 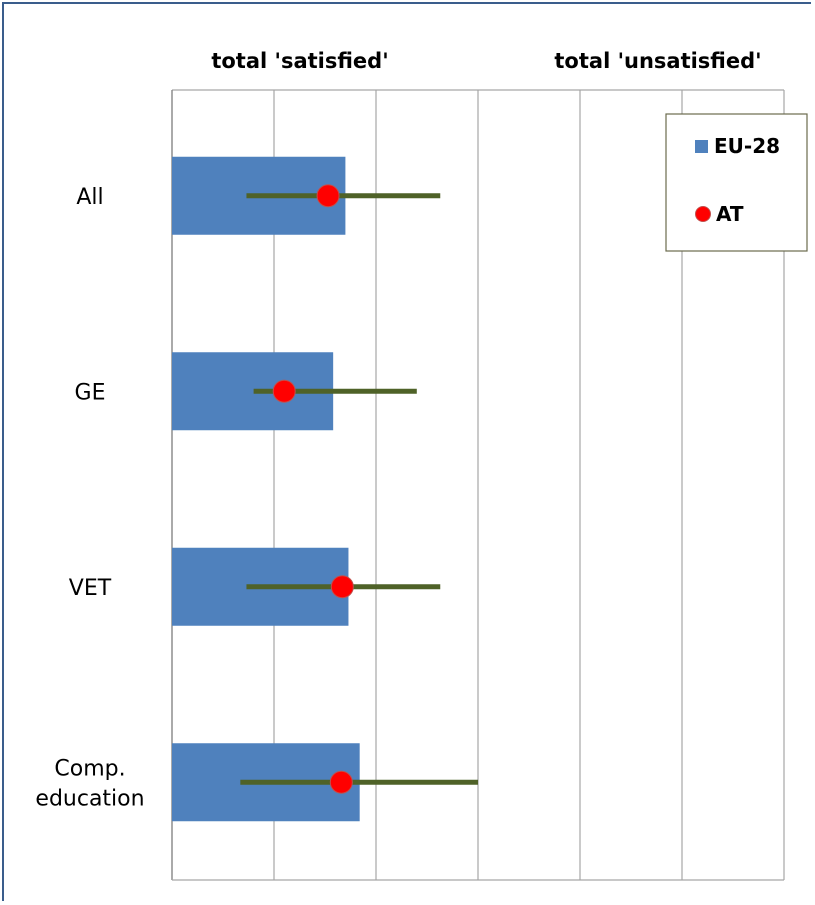 What do you see at coordinates (701, 146) in the screenshot?
I see `legend-swatch-eu28` at bounding box center [701, 146].